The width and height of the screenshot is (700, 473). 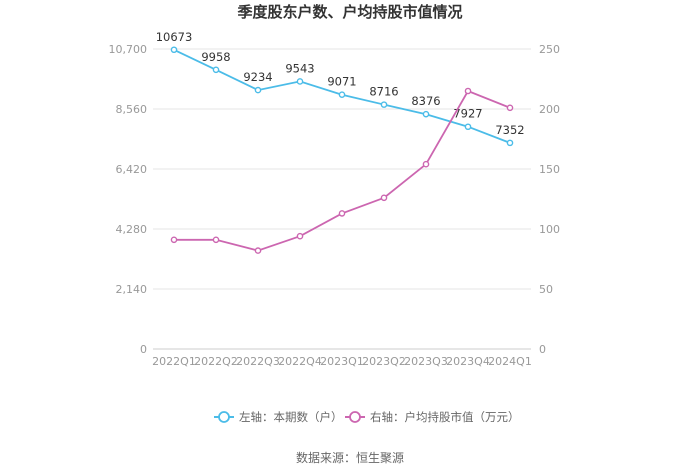 What do you see at coordinates (132, 229) in the screenshot?
I see `left-tick-label: 4,280` at bounding box center [132, 229].